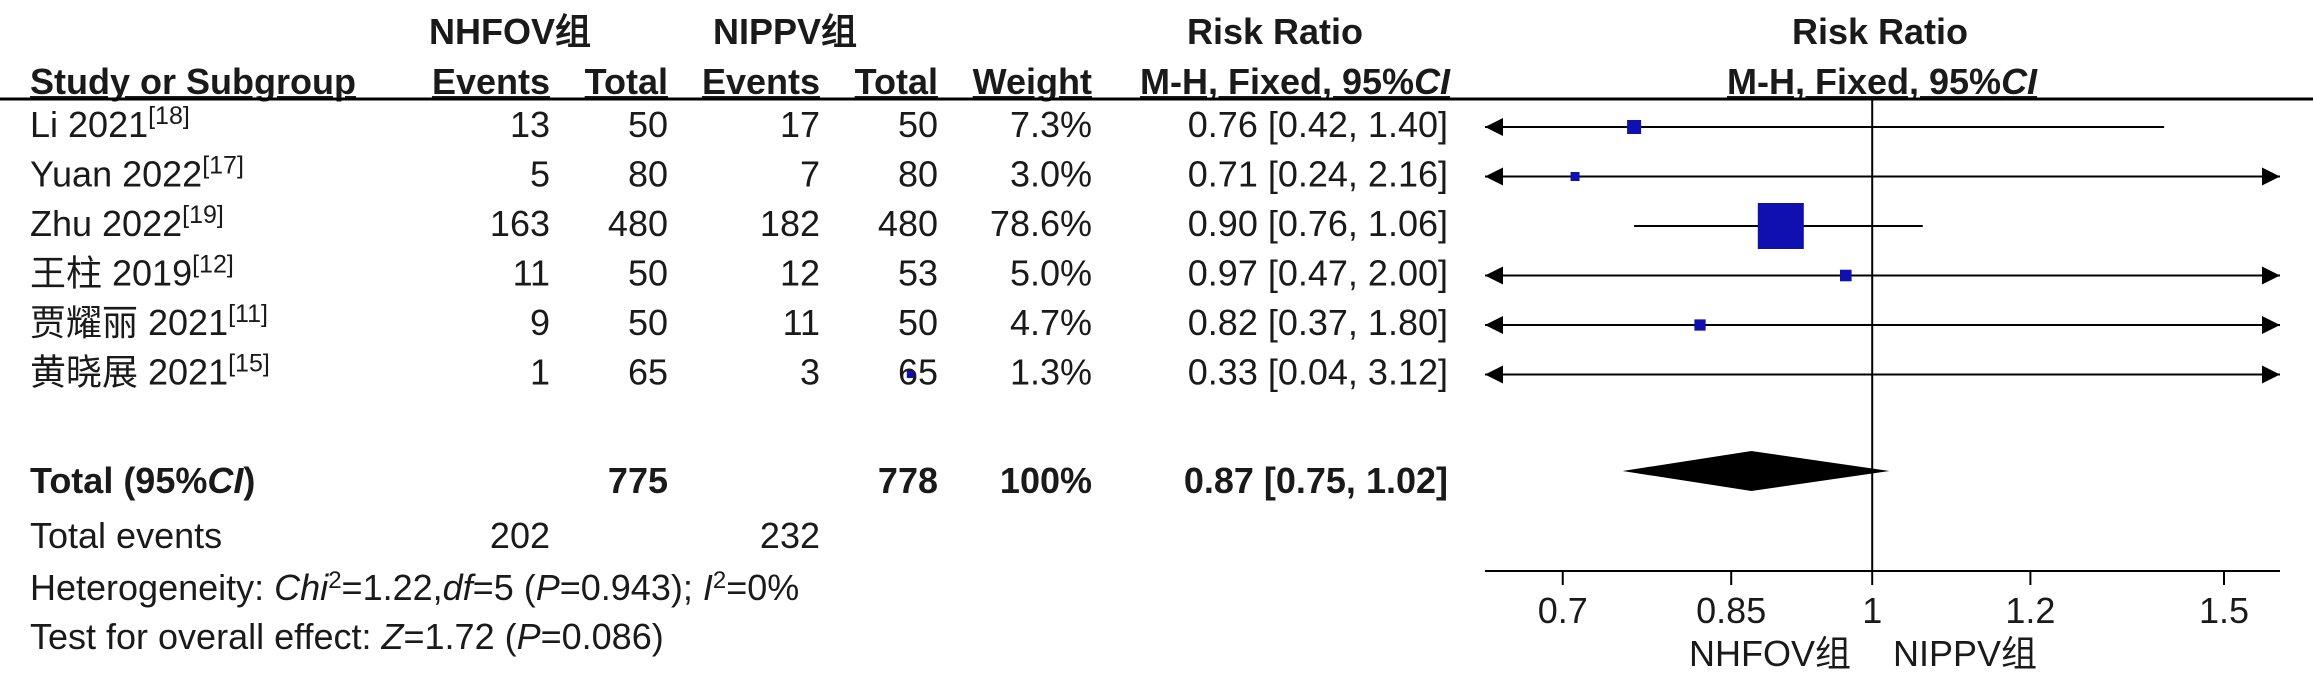 Image resolution: width=2313 pixels, height=680 pixels. Describe the element at coordinates (1731, 610) in the screenshot. I see `x-tick-label: 0.85` at that location.